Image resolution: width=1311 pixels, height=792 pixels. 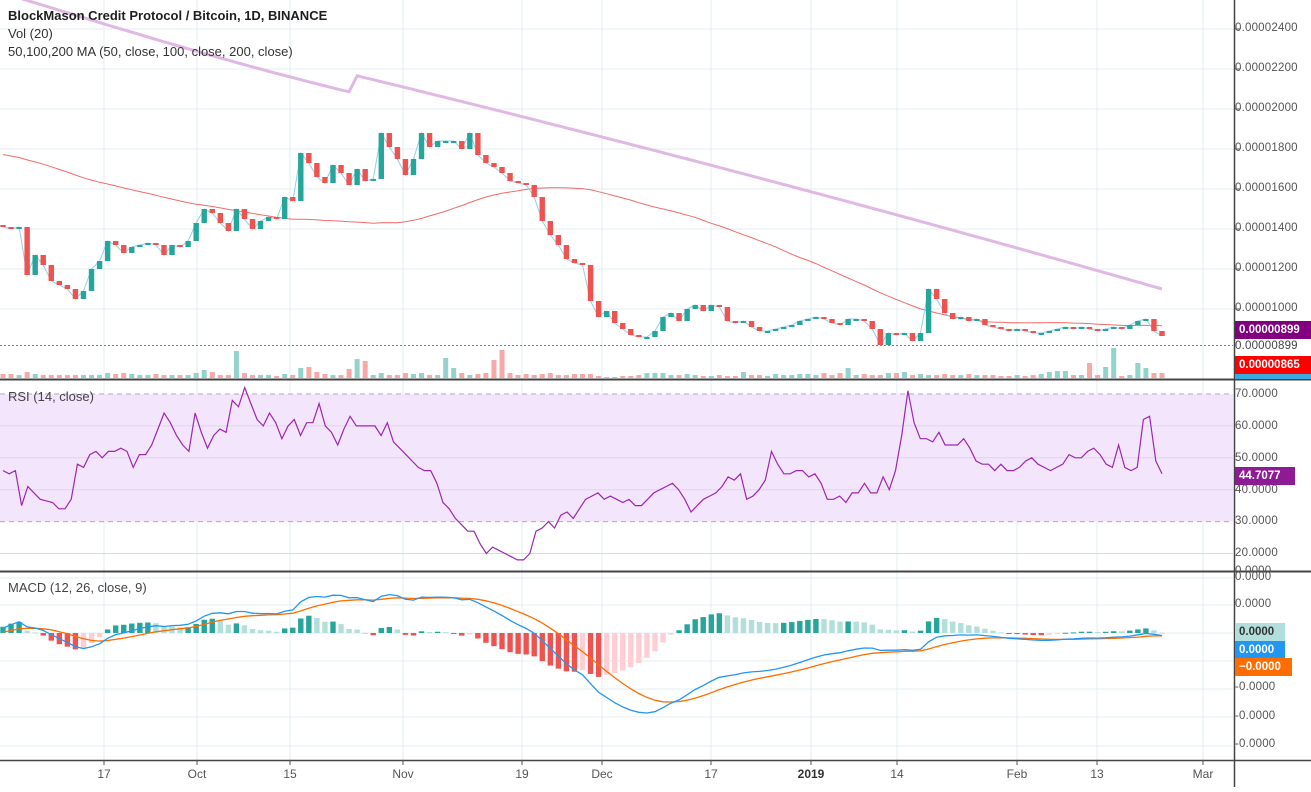 What do you see at coordinates (104, 774) in the screenshot?
I see `time-axis-label: 17` at bounding box center [104, 774].